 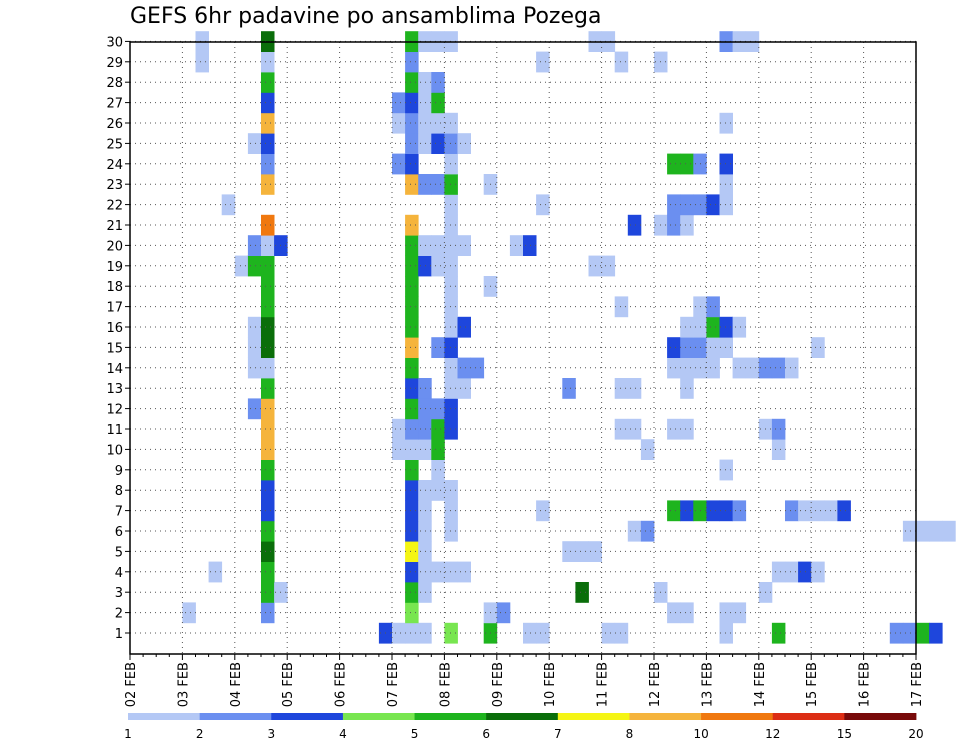 I want to click on x-tick-label: 08 FEB, so click(x=445, y=684).